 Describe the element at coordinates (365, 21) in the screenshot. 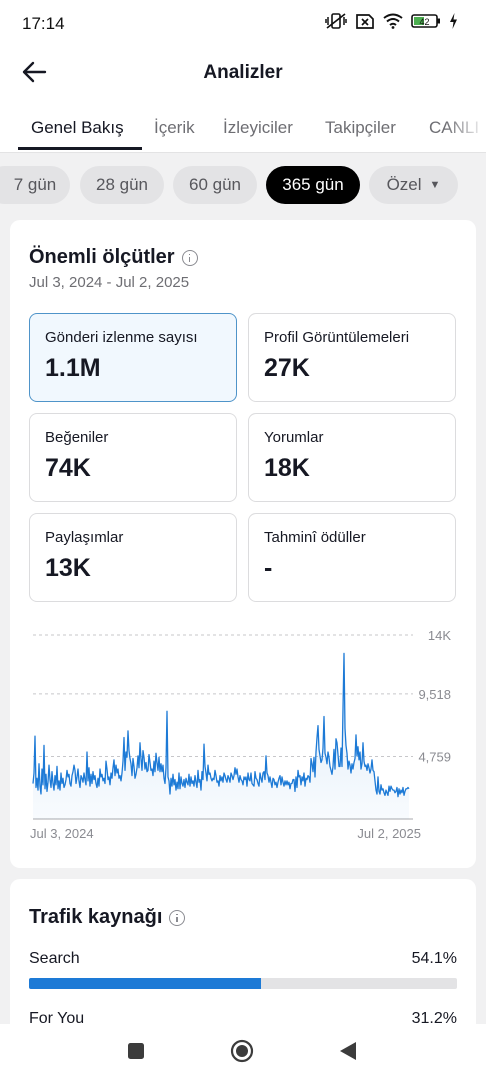

I see `no-sim-icon` at that location.